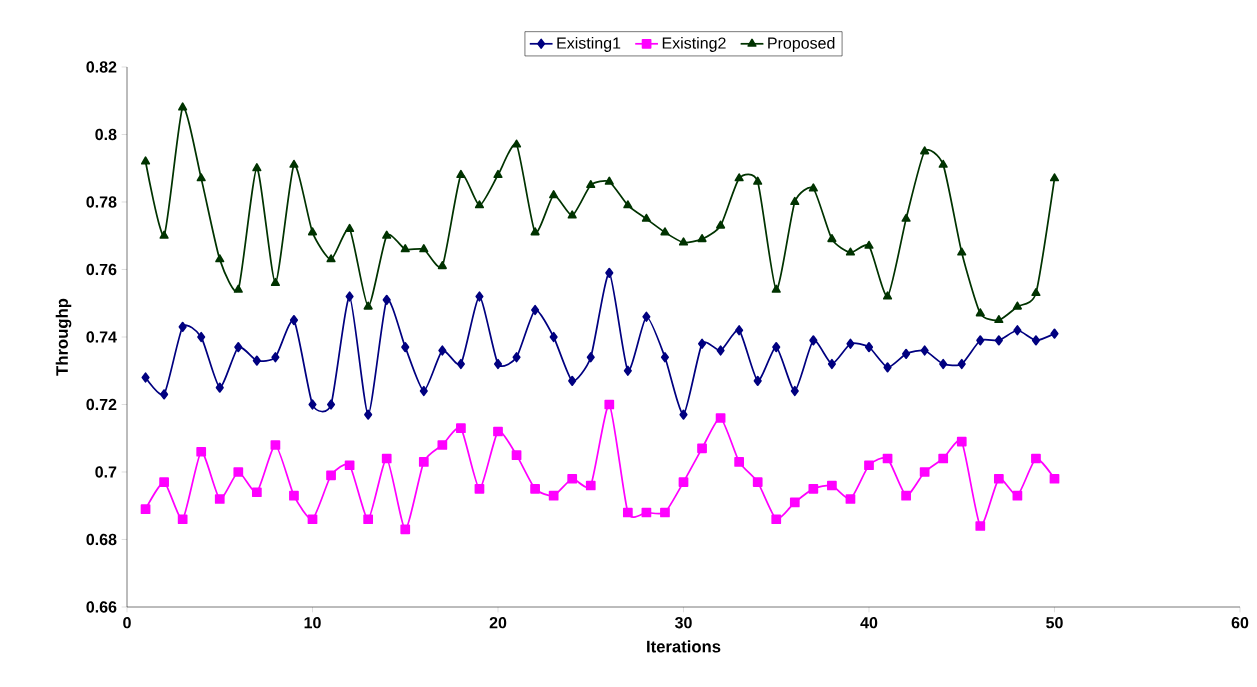 Image resolution: width=1257 pixels, height=687 pixels. Describe the element at coordinates (101, 404) in the screenshot. I see `y-tick-label: 0.72` at that location.